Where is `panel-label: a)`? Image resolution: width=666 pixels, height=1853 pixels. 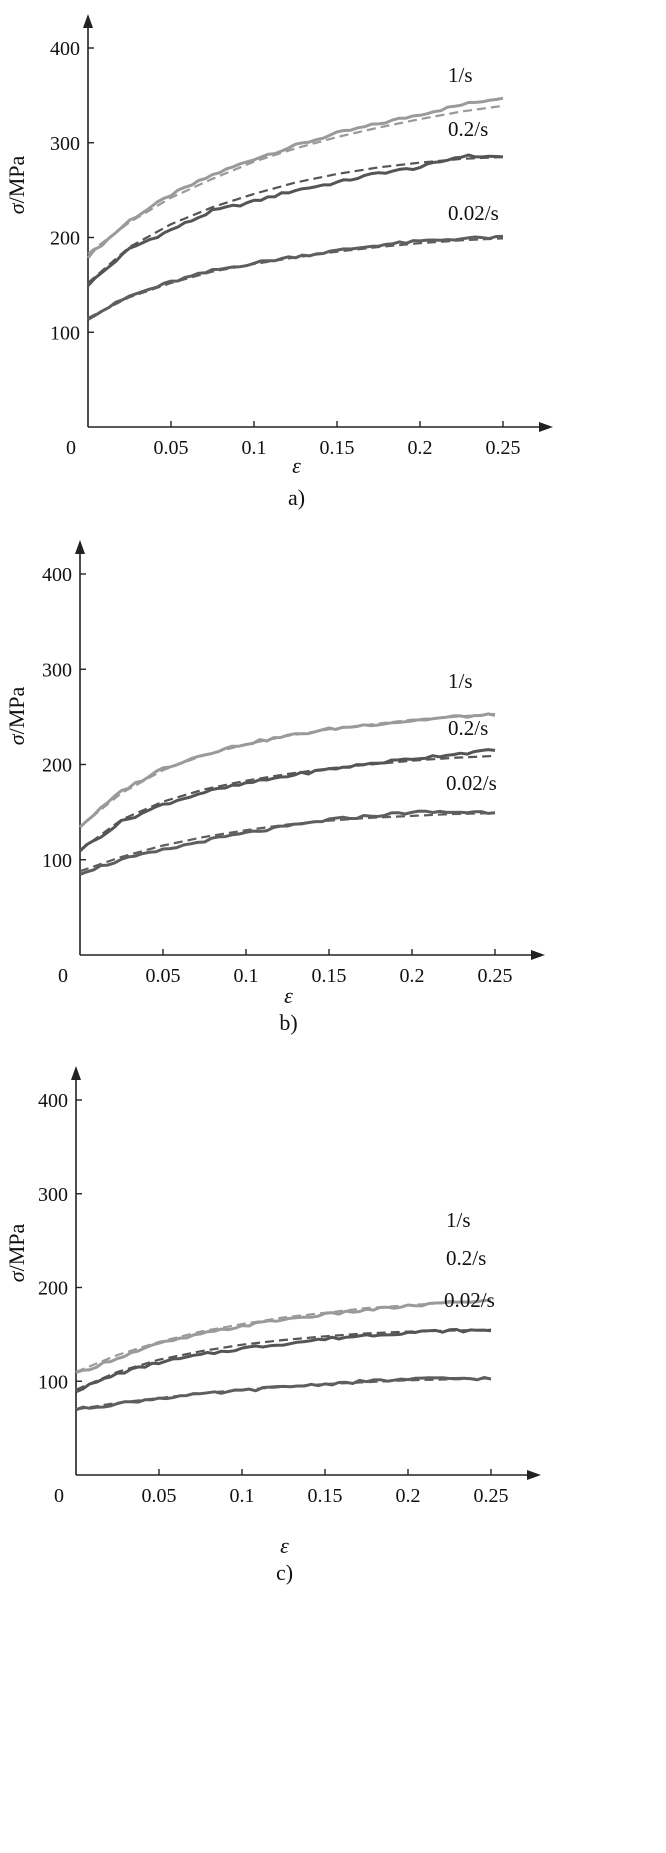 panel-label: a) is located at coordinates (296, 497).